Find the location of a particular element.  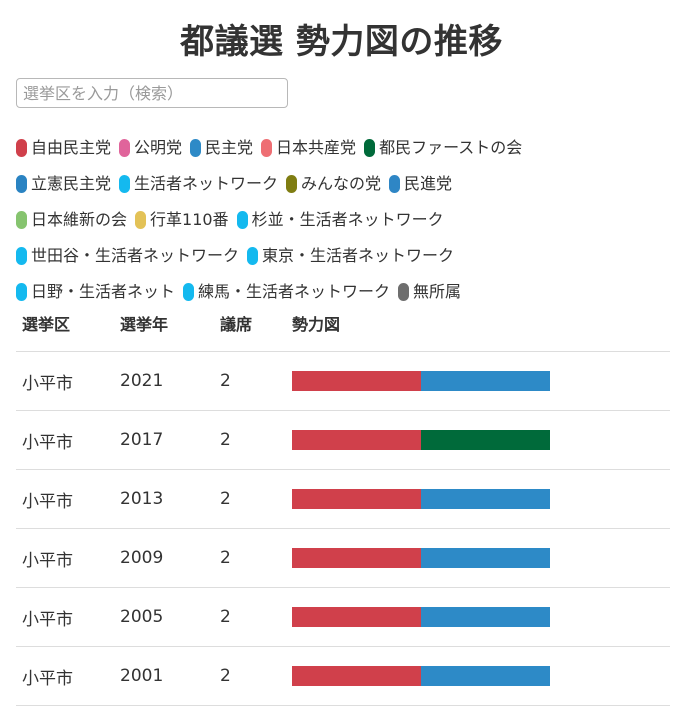

legend-label: 生活者ネットワーク is located at coordinates (206, 183).